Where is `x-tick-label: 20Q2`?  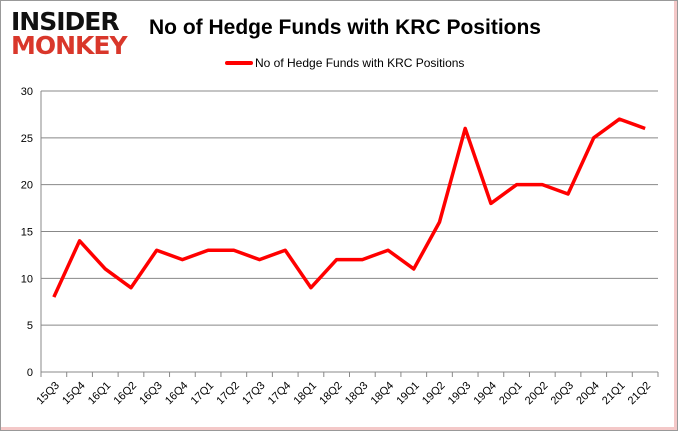
x-tick-label: 20Q2 is located at coordinates (537, 394).